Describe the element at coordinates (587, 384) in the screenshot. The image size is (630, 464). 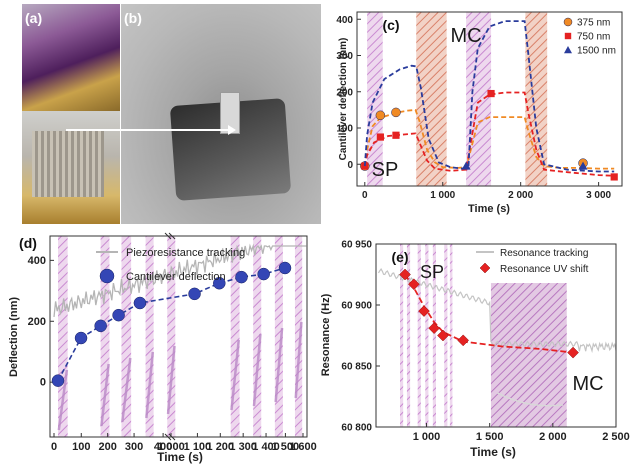
I see `annotation-mc-e: MC` at that location.